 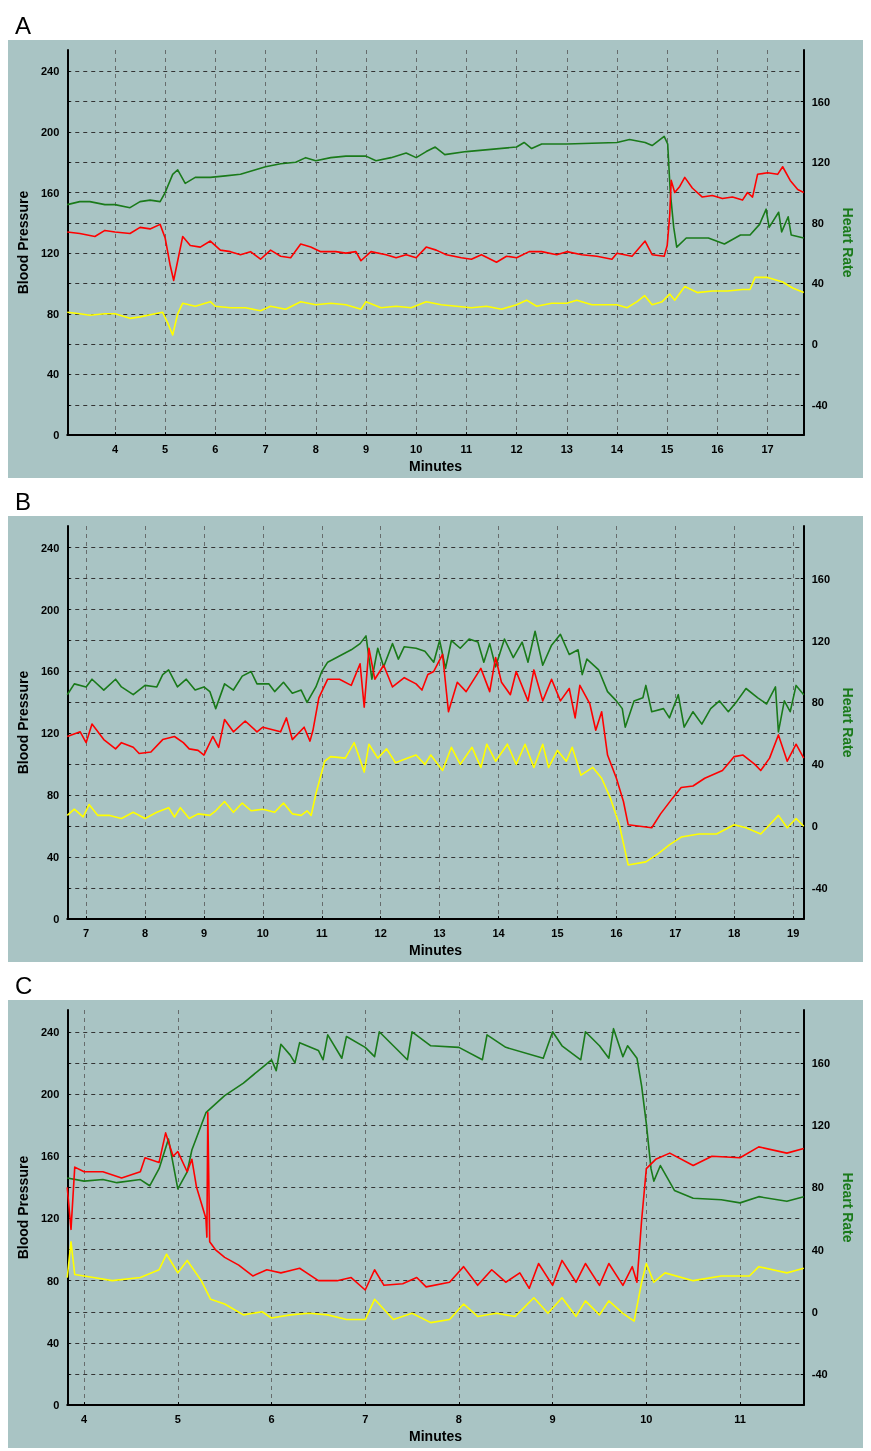 What do you see at coordinates (793, 932) in the screenshot?
I see `x-tick-label: 19` at bounding box center [793, 932].